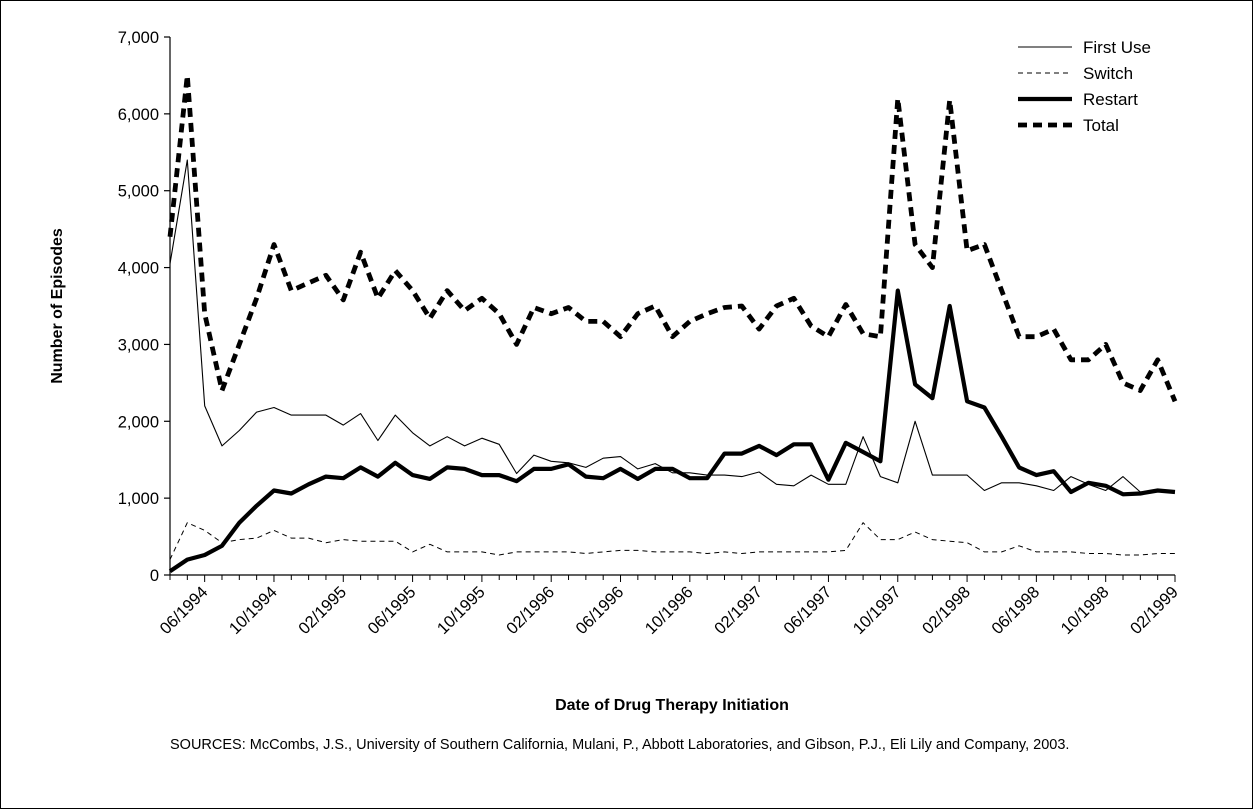 The height and width of the screenshot is (809, 1253). Describe the element at coordinates (322, 610) in the screenshot. I see `x-tick-label: 02/1995` at that location.